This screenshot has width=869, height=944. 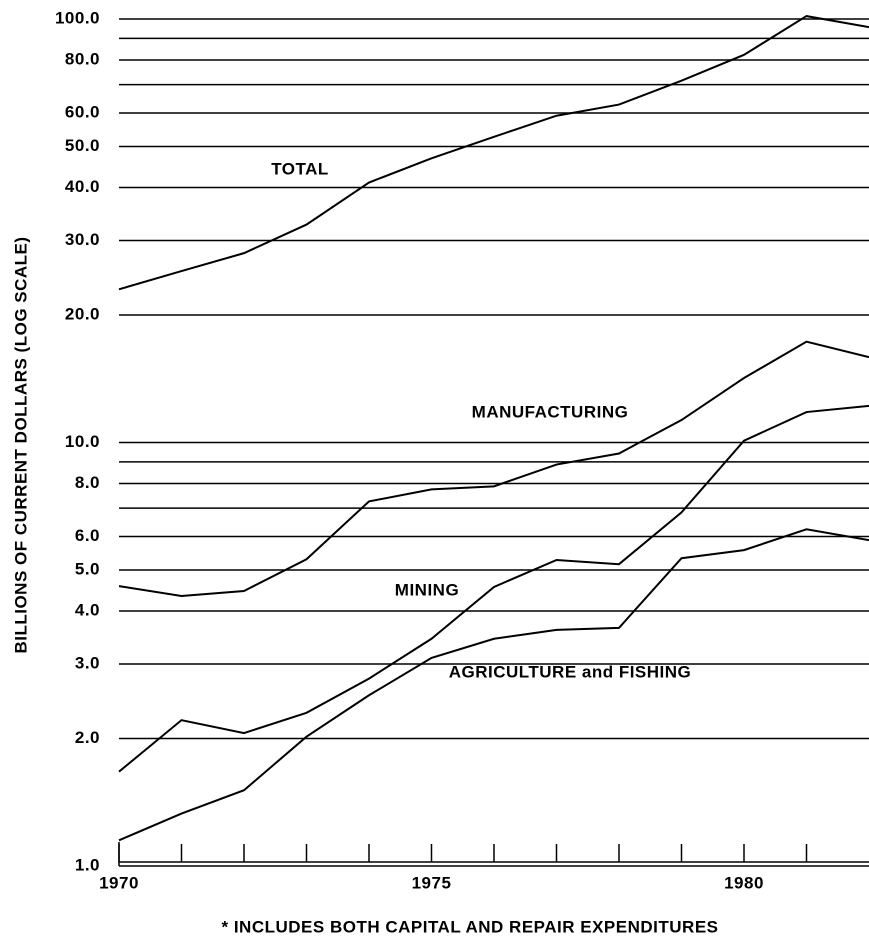 I want to click on x-tick-label: 1980, so click(x=744, y=882).